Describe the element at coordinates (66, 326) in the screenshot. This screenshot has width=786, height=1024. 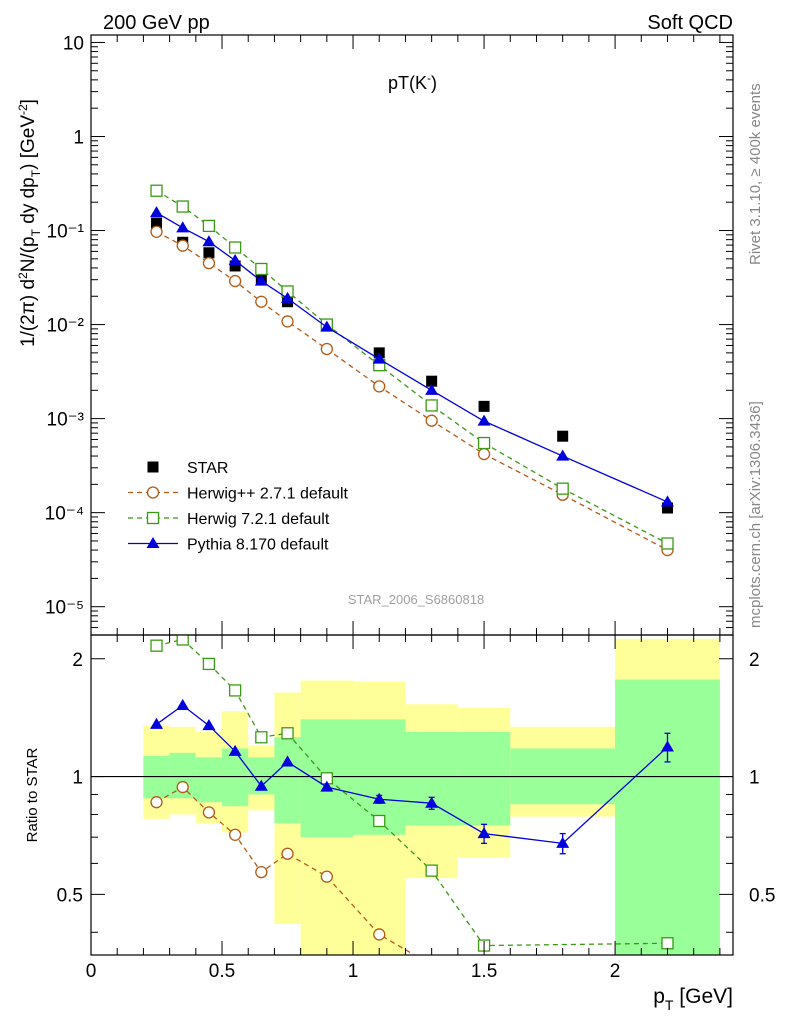
I see `y-tick-label-main: 10⁻²` at that location.